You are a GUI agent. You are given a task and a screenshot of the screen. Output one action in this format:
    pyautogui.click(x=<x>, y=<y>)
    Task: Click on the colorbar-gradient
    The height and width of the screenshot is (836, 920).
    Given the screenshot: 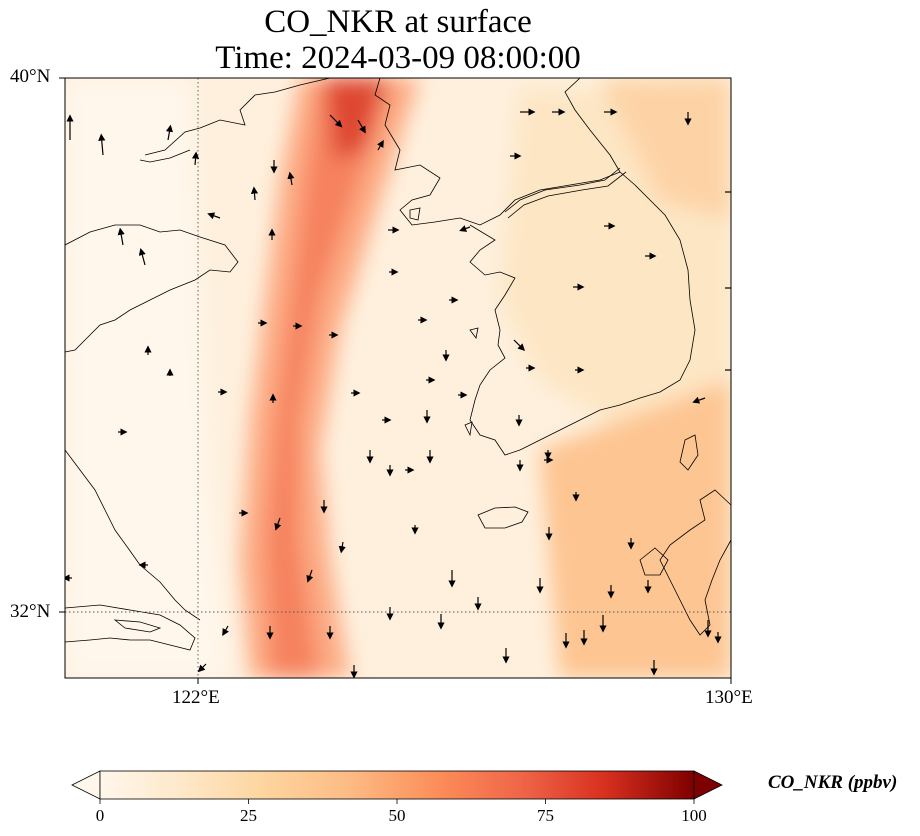 What is the action you would take?
    pyautogui.click(x=397, y=785)
    